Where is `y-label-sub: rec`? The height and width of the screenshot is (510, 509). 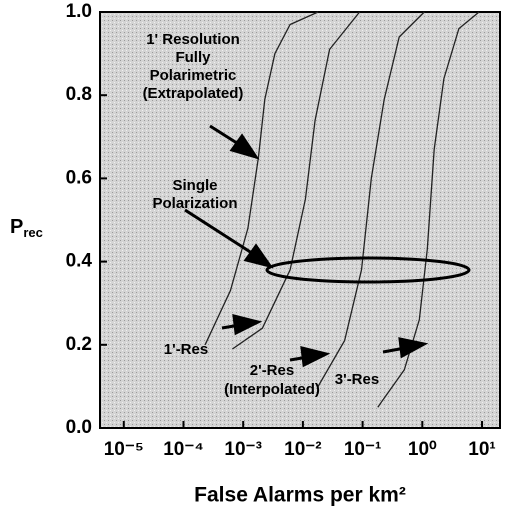 y-label-sub: rec is located at coordinates (33, 232).